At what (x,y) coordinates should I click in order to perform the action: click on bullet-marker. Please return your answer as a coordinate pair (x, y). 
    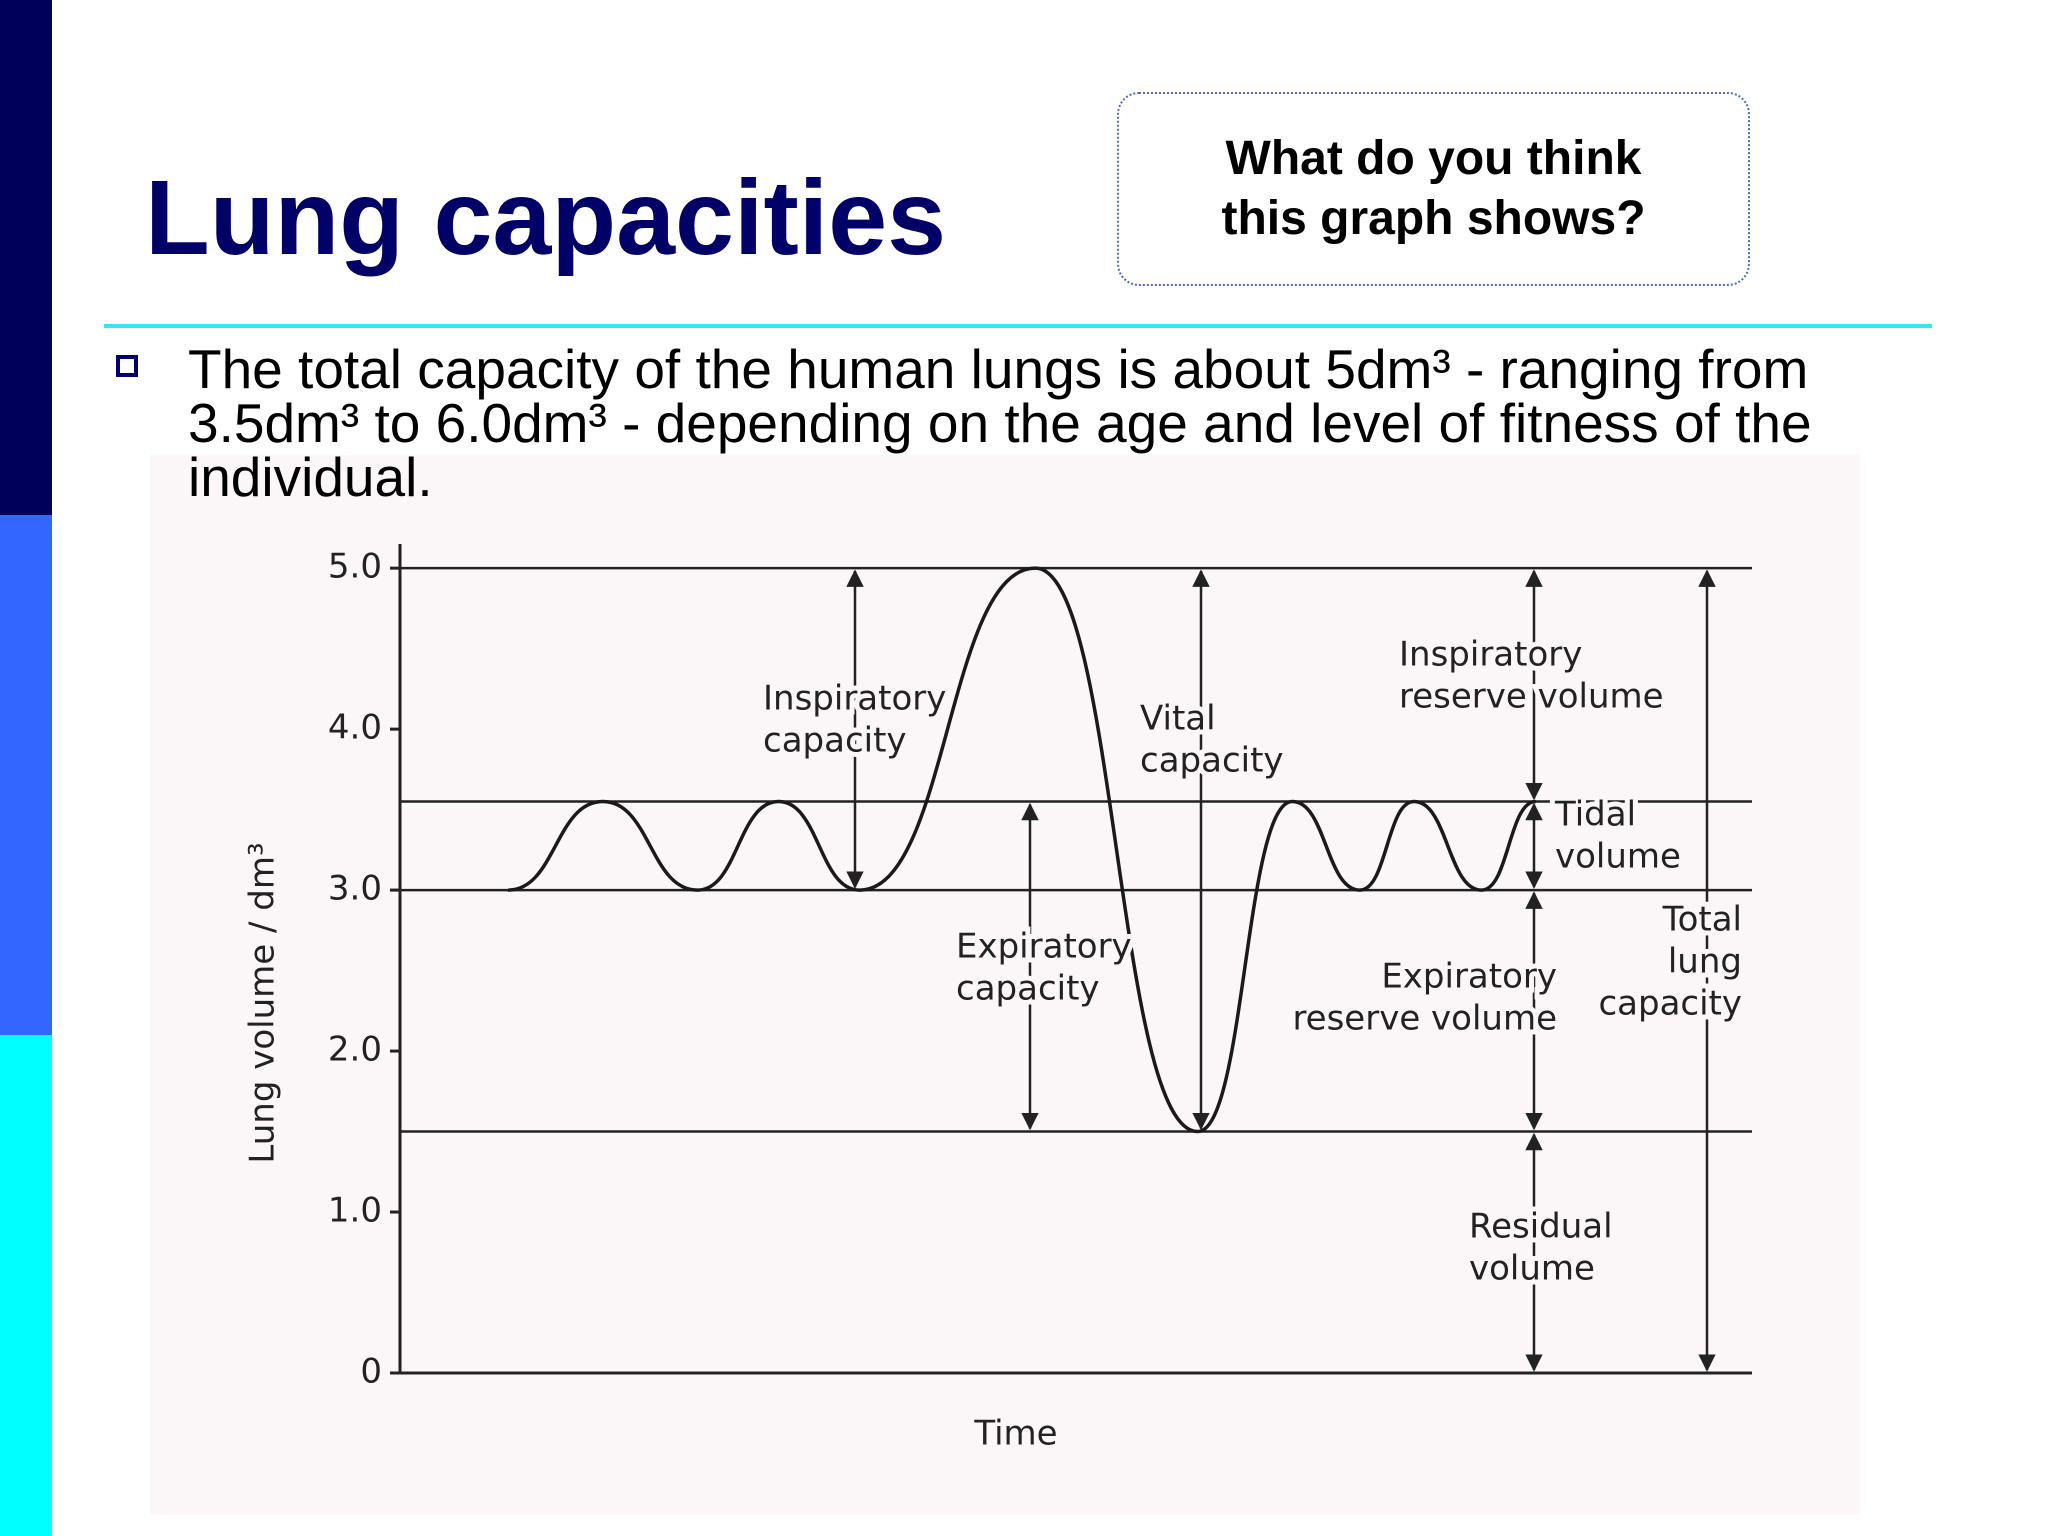
    Looking at the image, I should click on (127, 366).